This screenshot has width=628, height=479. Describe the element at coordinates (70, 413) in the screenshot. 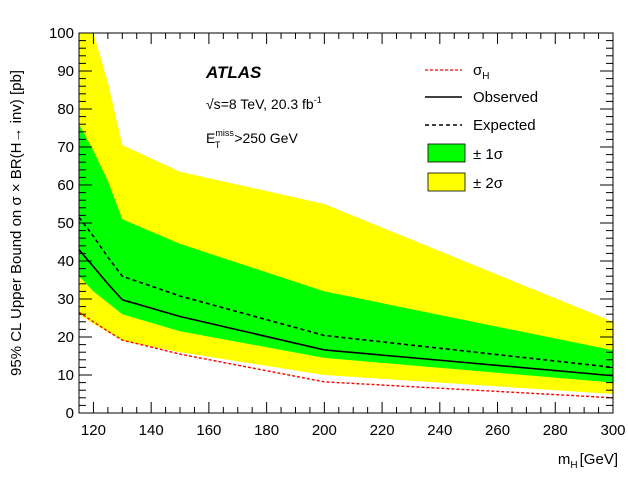

I see `y-tick-label: 0` at that location.